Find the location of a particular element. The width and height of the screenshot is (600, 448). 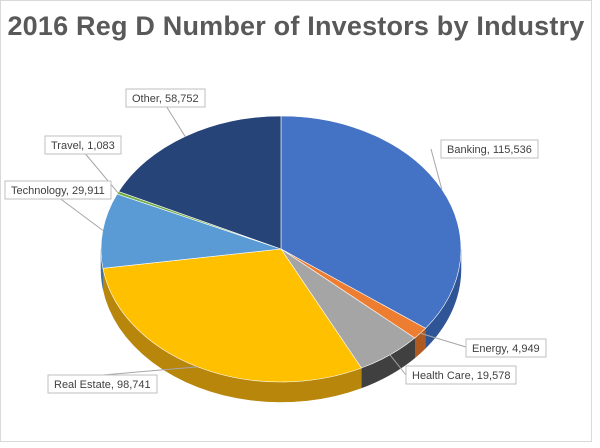

data-label-banking: Banking, 115,536 is located at coordinates (489, 149).